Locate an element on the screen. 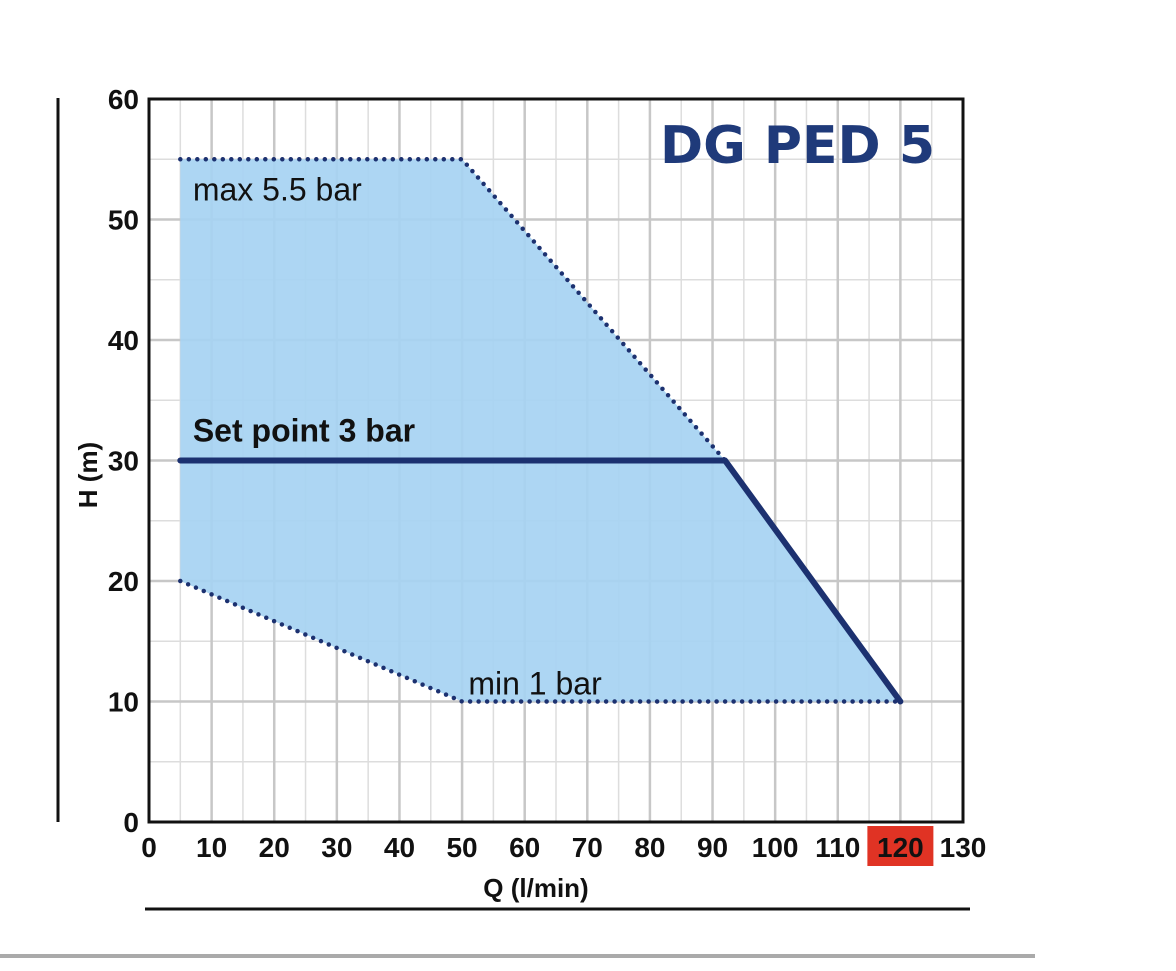 The height and width of the screenshot is (971, 1176). x-tick-label: 120 is located at coordinates (900, 847).